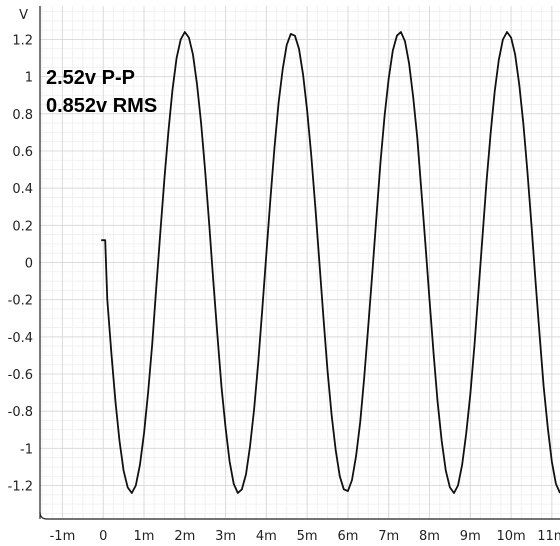 This screenshot has width=560, height=546. Describe the element at coordinates (347, 536) in the screenshot. I see `x-tick-label: 6m` at that location.